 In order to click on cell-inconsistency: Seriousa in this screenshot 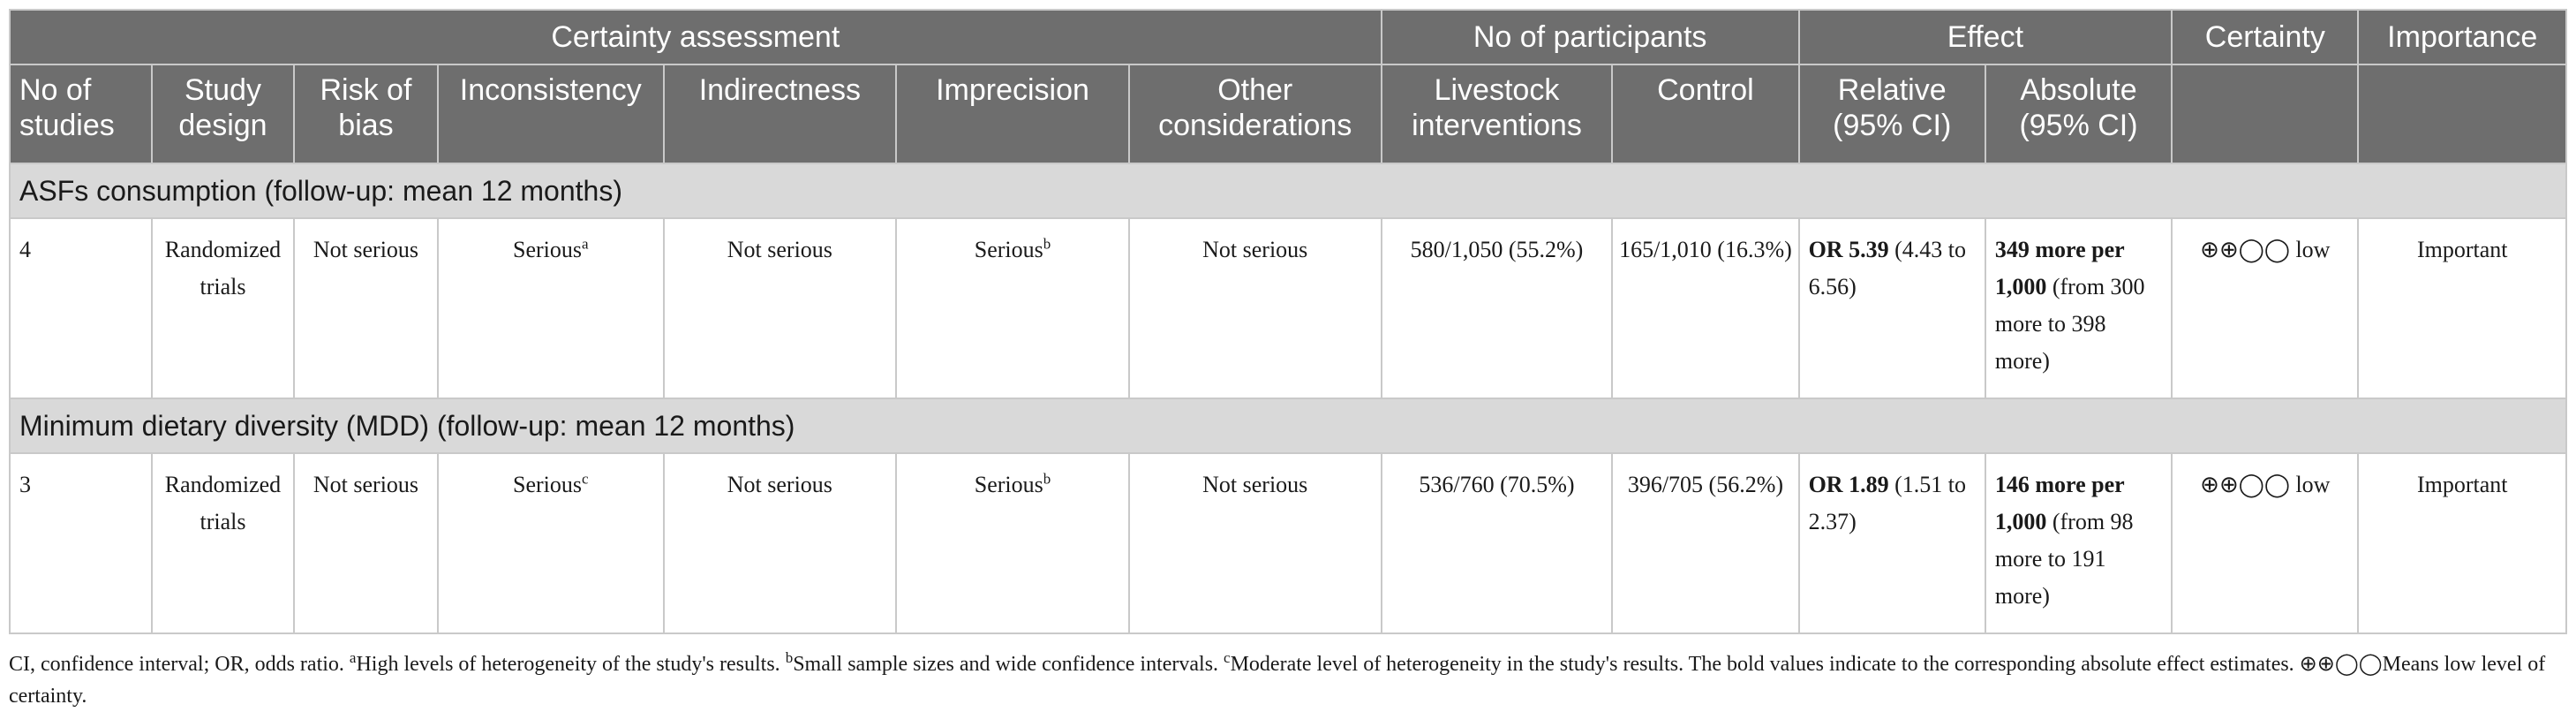, I will do `click(551, 308)`.